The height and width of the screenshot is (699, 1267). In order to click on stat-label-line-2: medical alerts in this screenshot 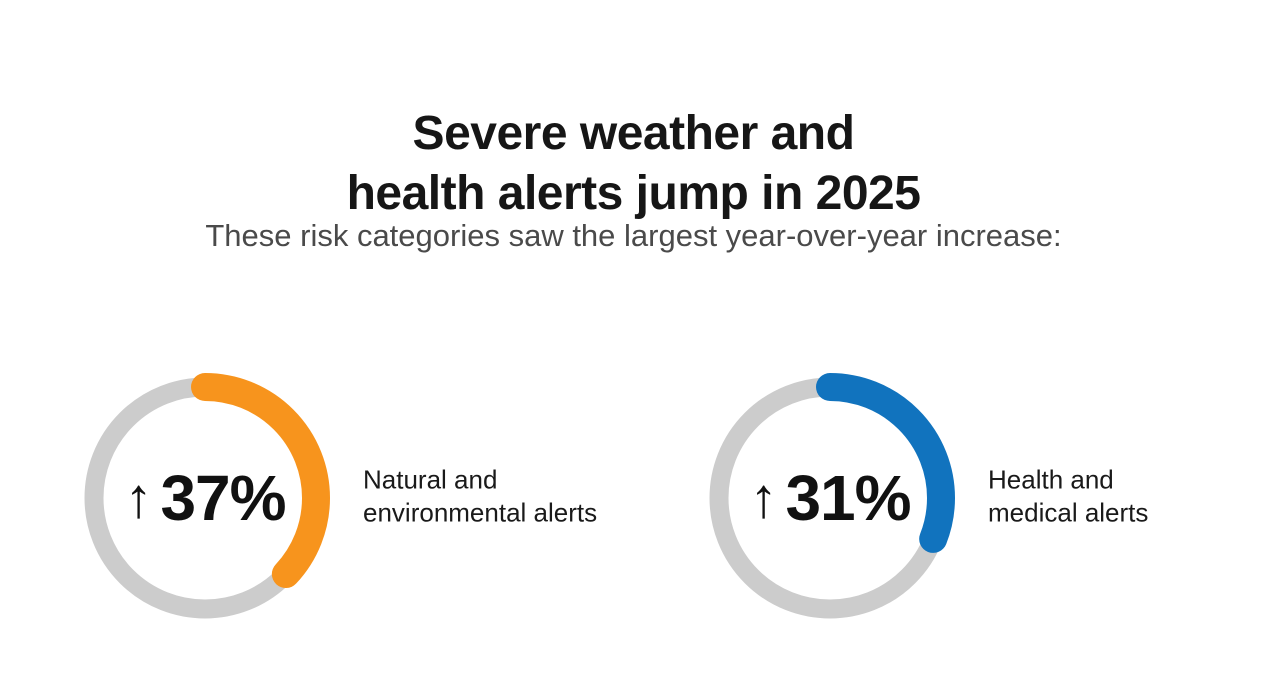, I will do `click(1068, 512)`.